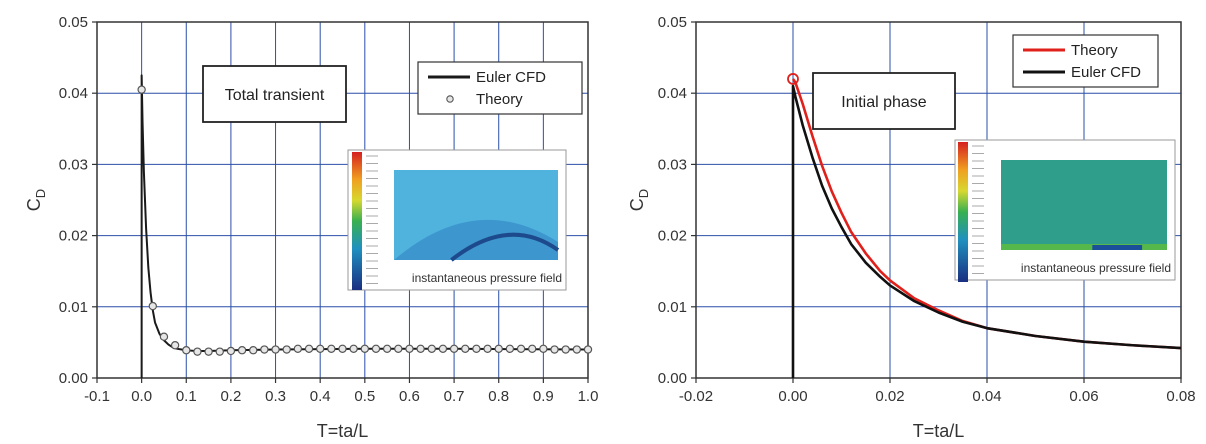 The image size is (1206, 444). I want to click on pressure-surface-band, so click(1084, 247).